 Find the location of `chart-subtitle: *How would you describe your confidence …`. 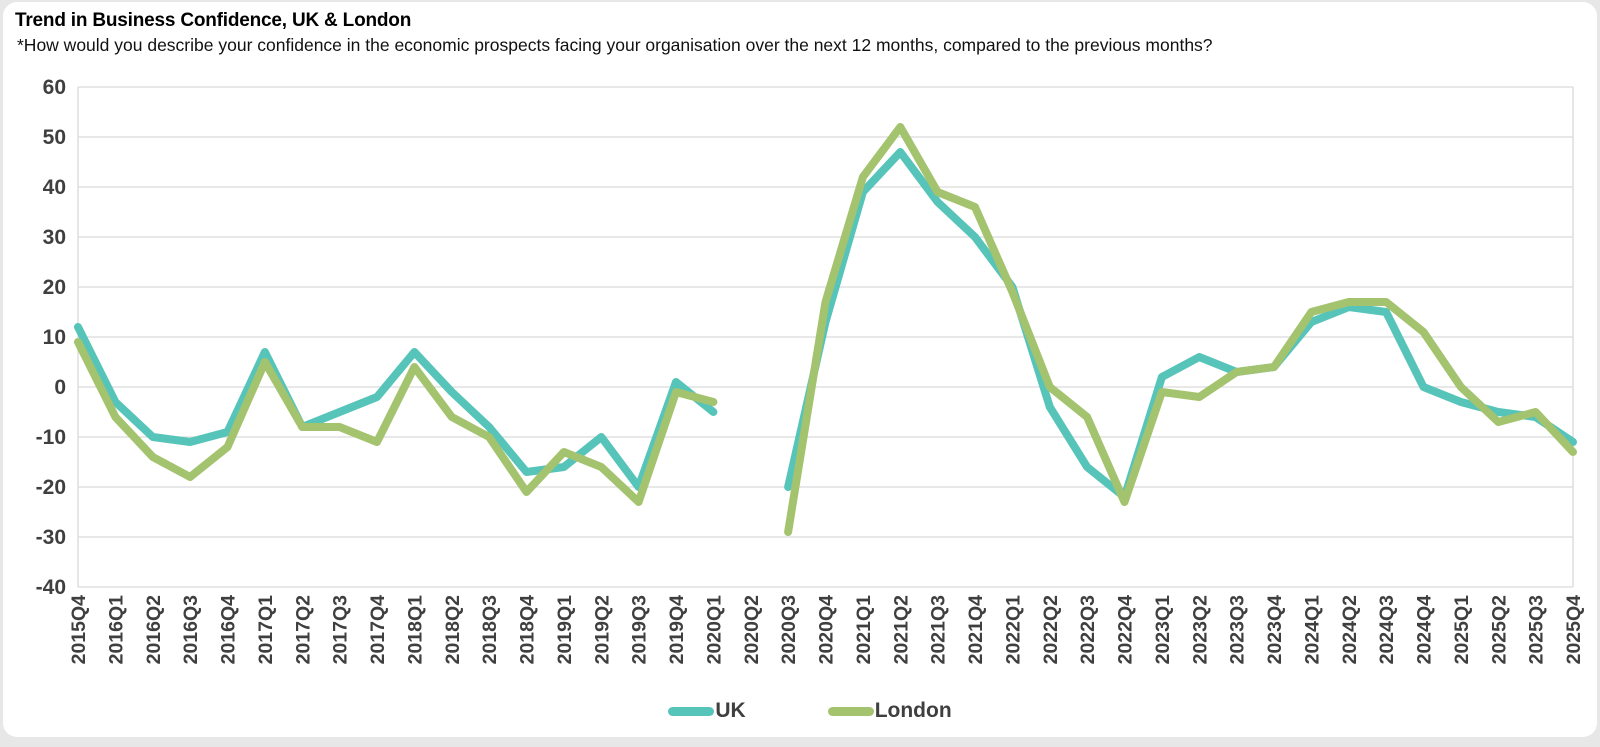

chart-subtitle: *How would you describe your confidence … is located at coordinates (615, 45).